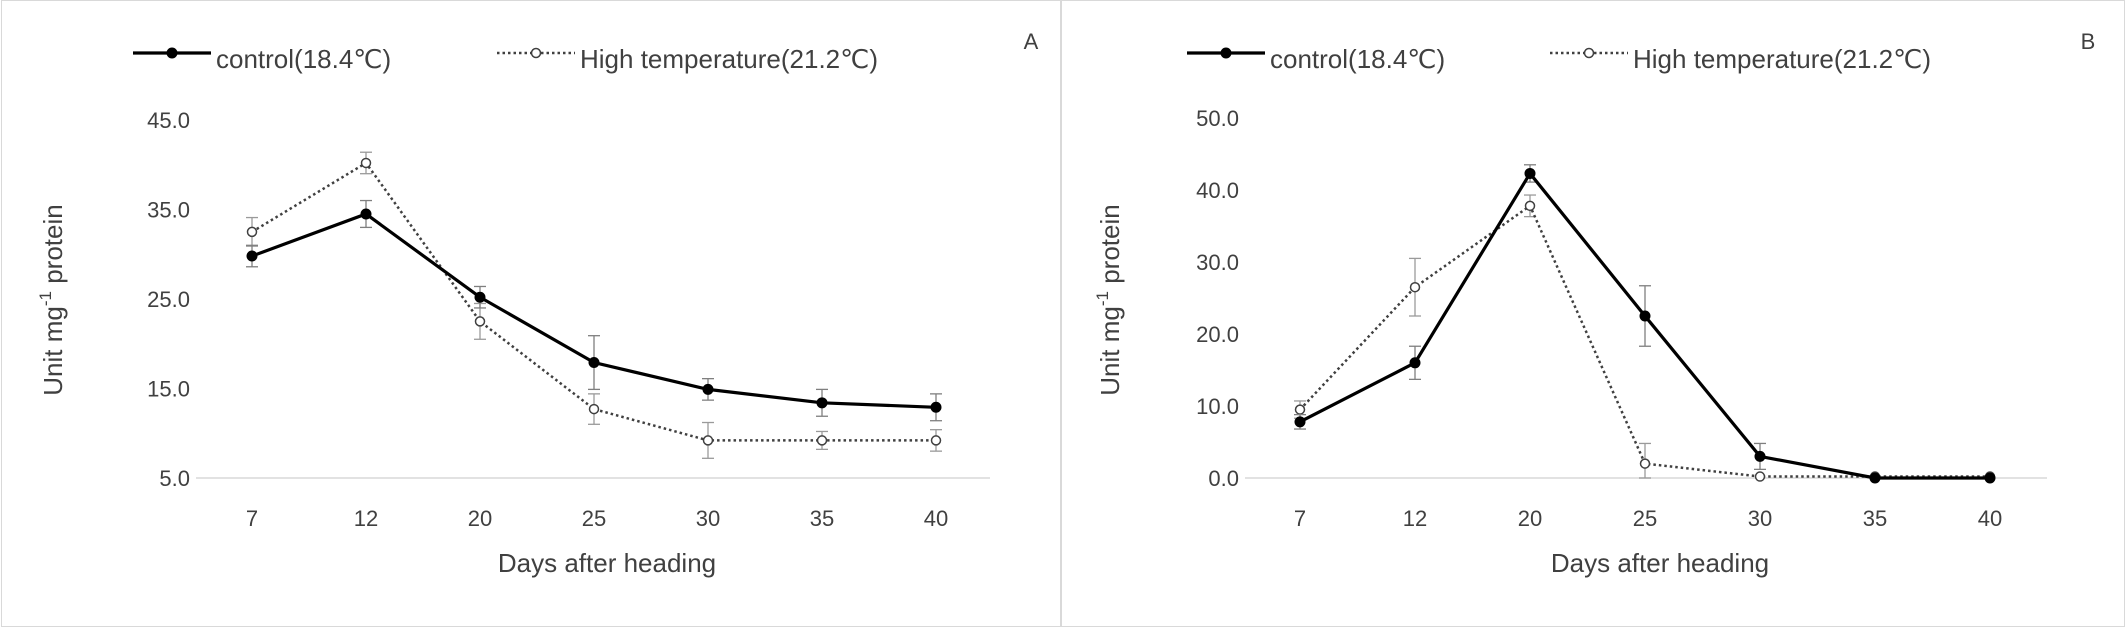  I want to click on chart-a-y-axis-title: Unit mg-1 protein, so click(52, 299).